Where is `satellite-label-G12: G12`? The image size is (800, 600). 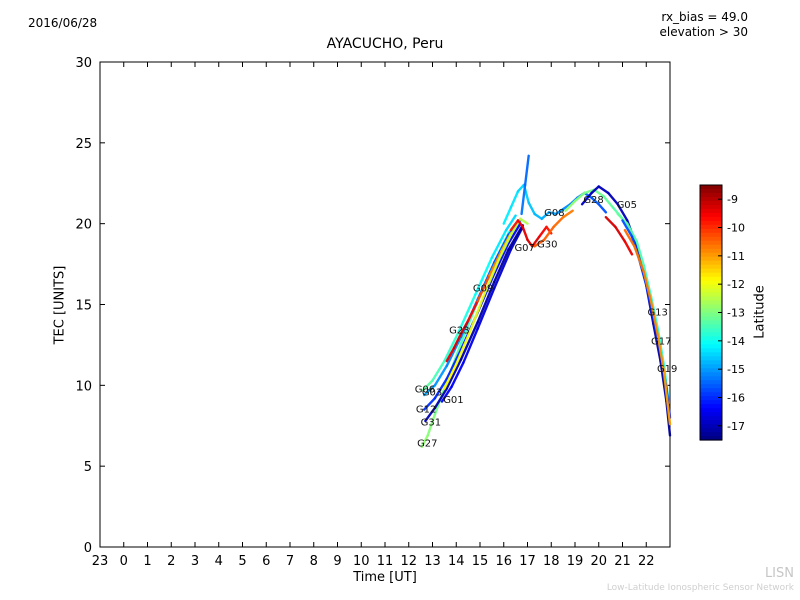
satellite-label-G12: G12 is located at coordinates (426, 410).